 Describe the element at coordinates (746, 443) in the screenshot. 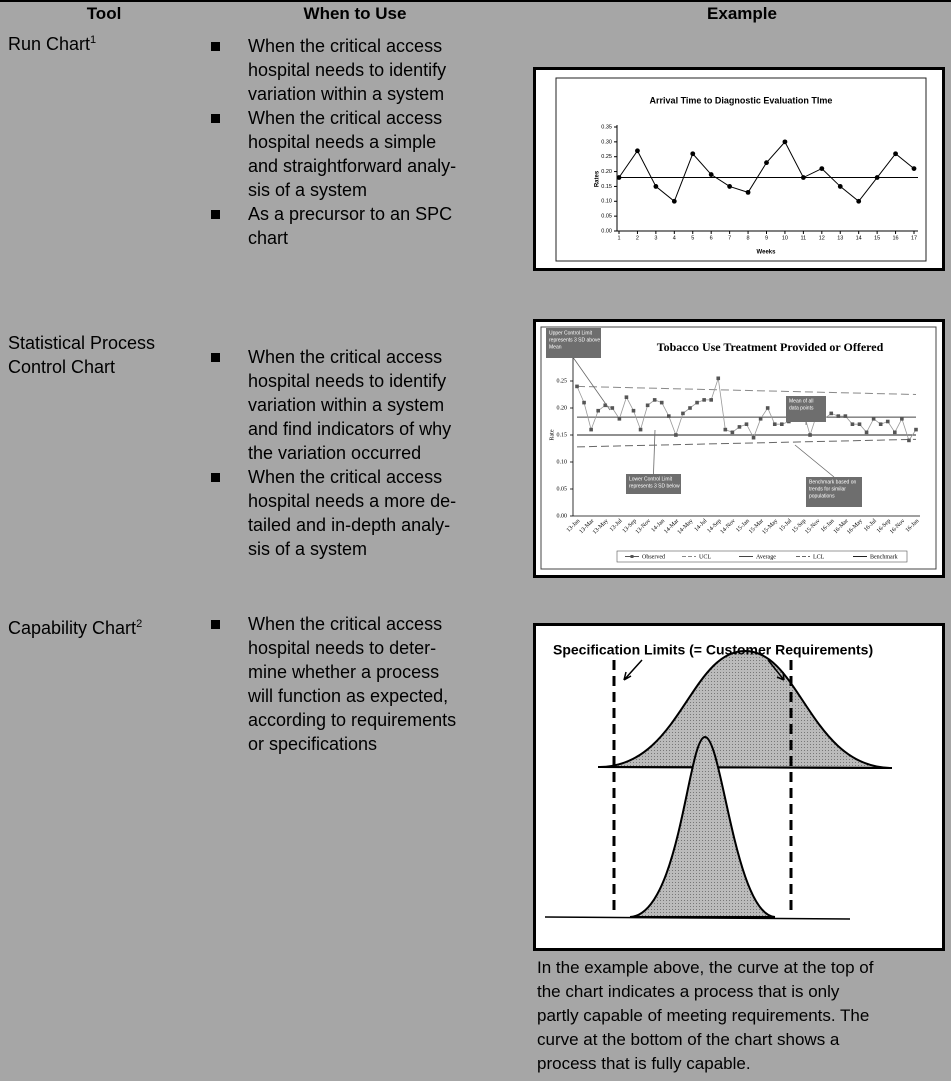

I see `limit-line` at that location.